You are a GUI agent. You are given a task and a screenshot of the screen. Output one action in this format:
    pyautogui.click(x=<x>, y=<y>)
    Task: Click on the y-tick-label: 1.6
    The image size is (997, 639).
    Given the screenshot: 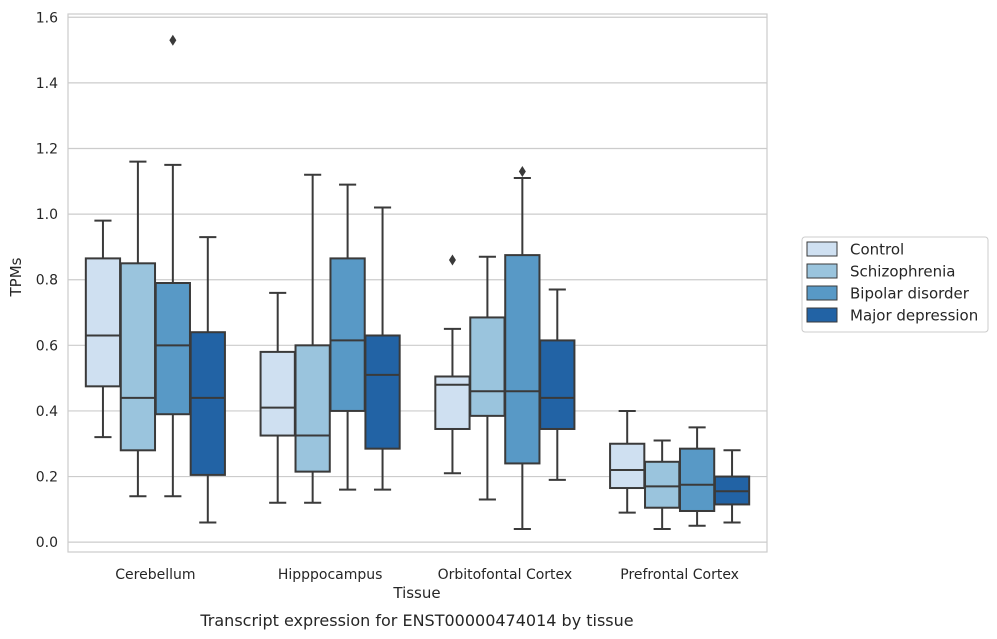 What is the action you would take?
    pyautogui.click(x=47, y=18)
    